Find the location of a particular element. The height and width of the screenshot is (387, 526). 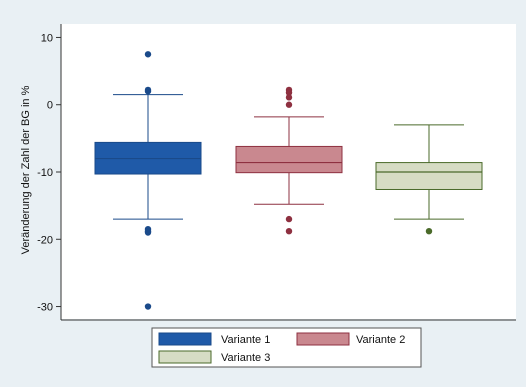

legend-label: Variante 2 is located at coordinates (380, 340).